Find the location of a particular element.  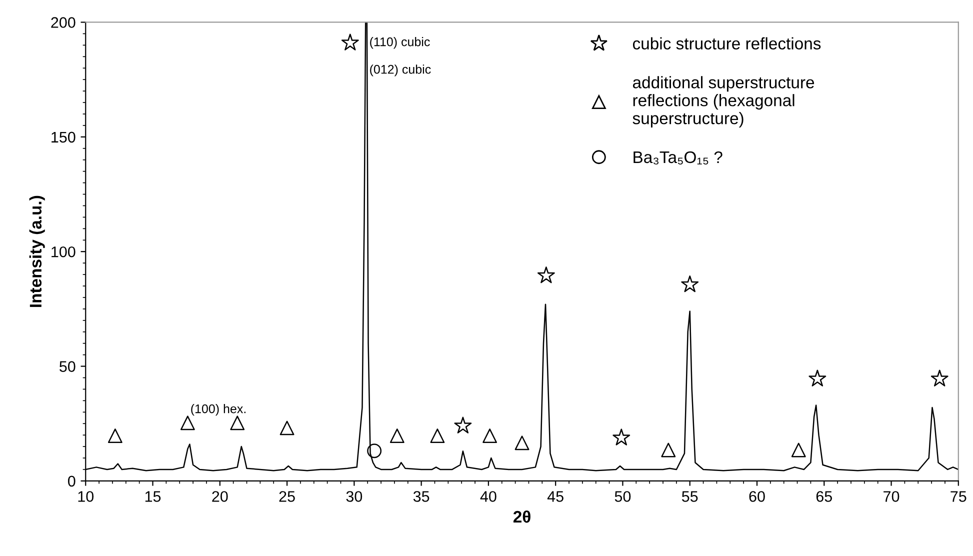

x-tick-label: 65 is located at coordinates (824, 496).